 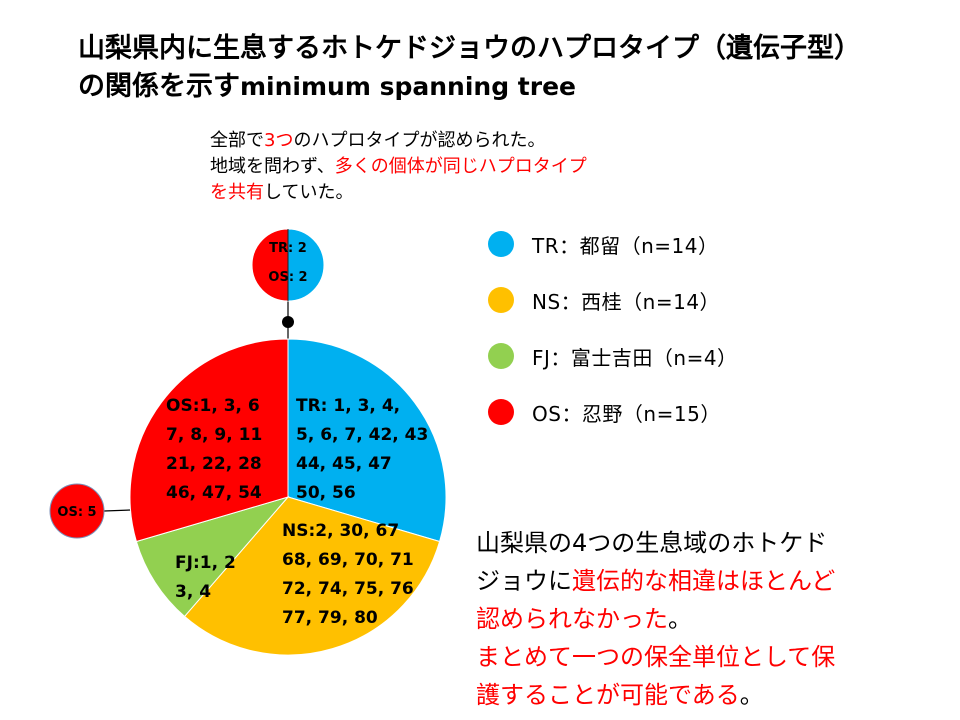 I want to click on main-node-ns-slice, so click(x=312, y=576).